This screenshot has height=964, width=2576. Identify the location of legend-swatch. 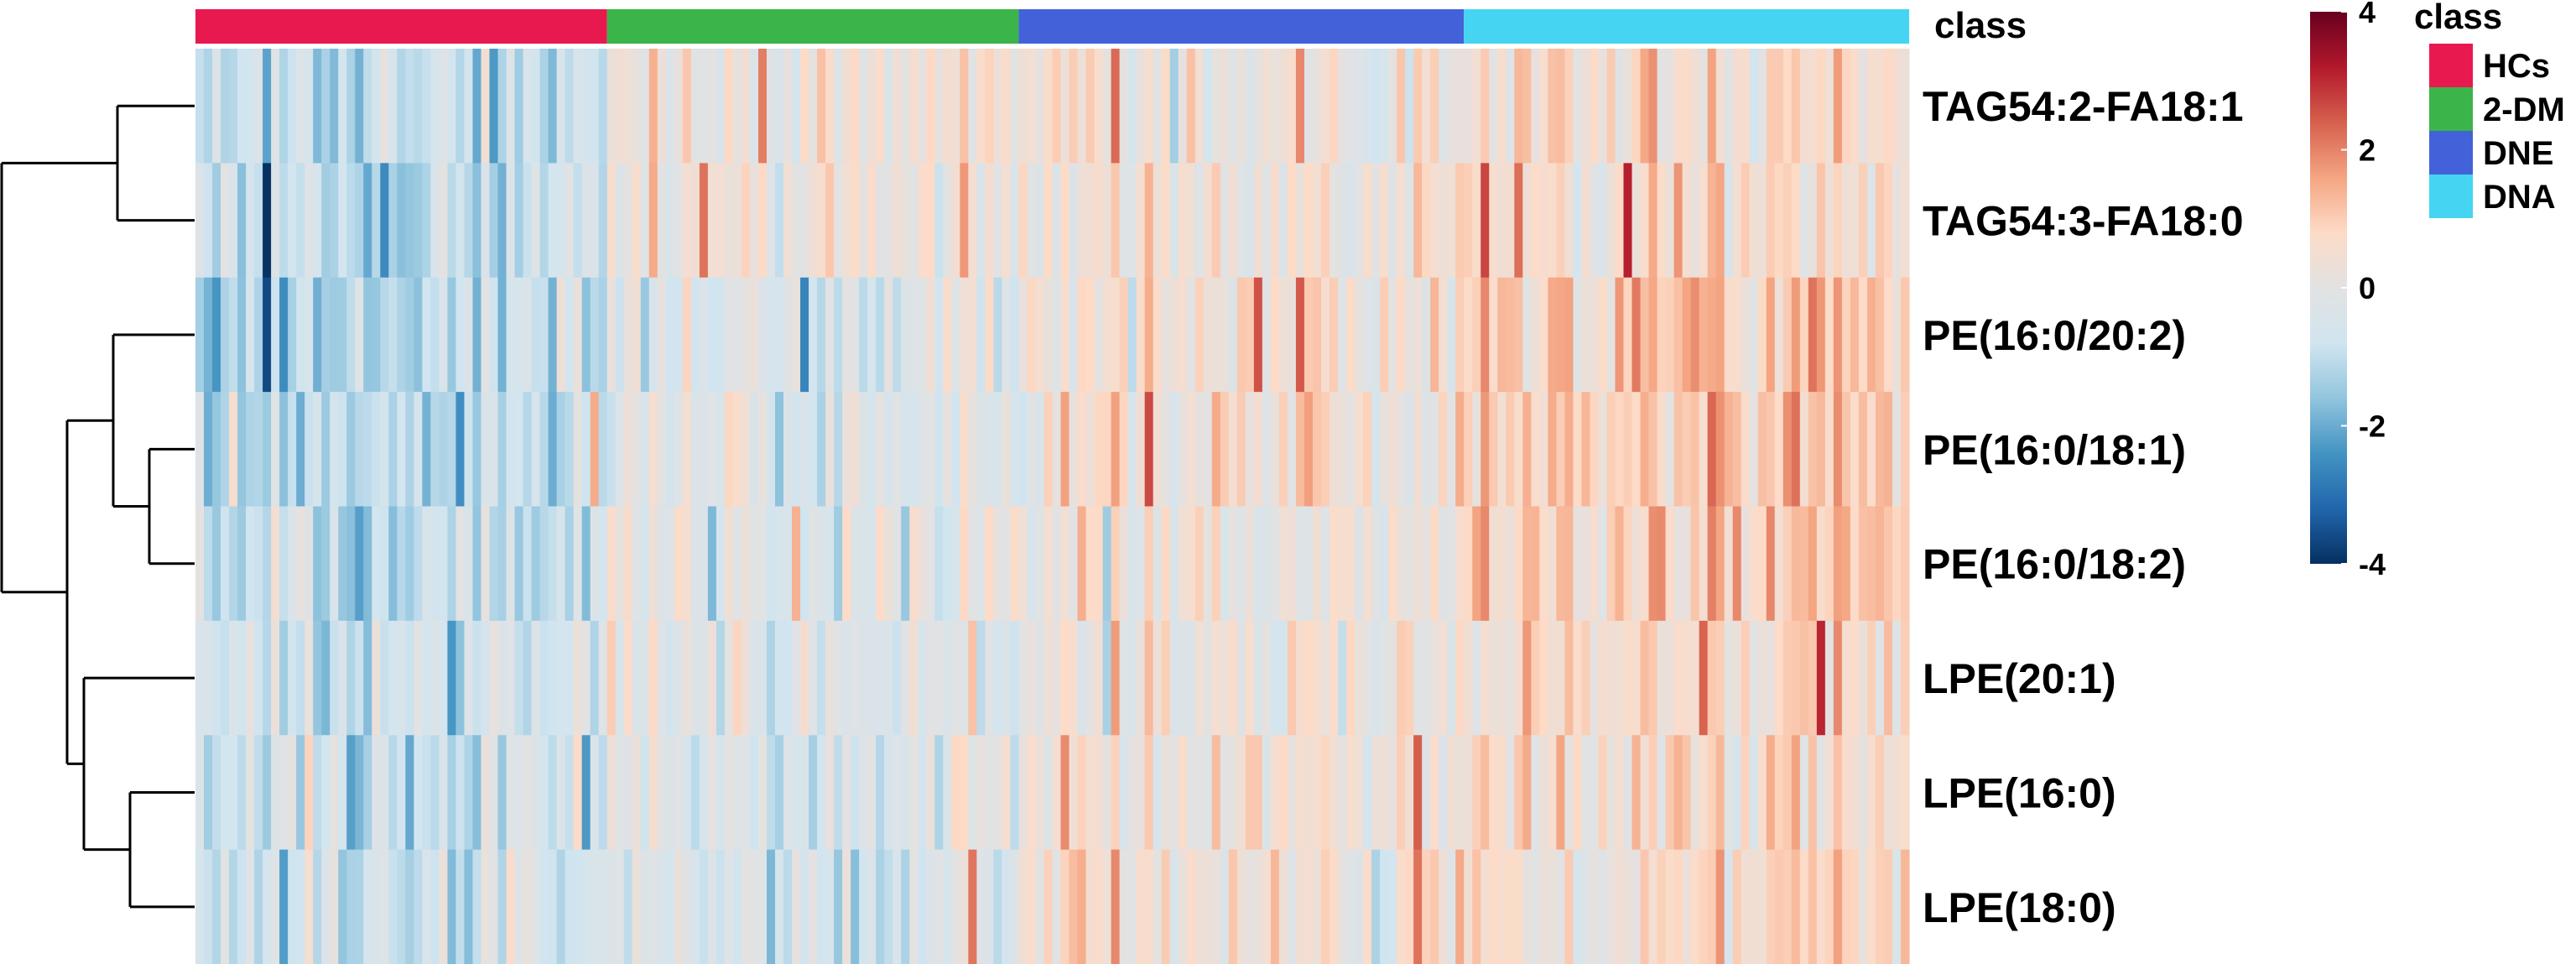
(2451, 65).